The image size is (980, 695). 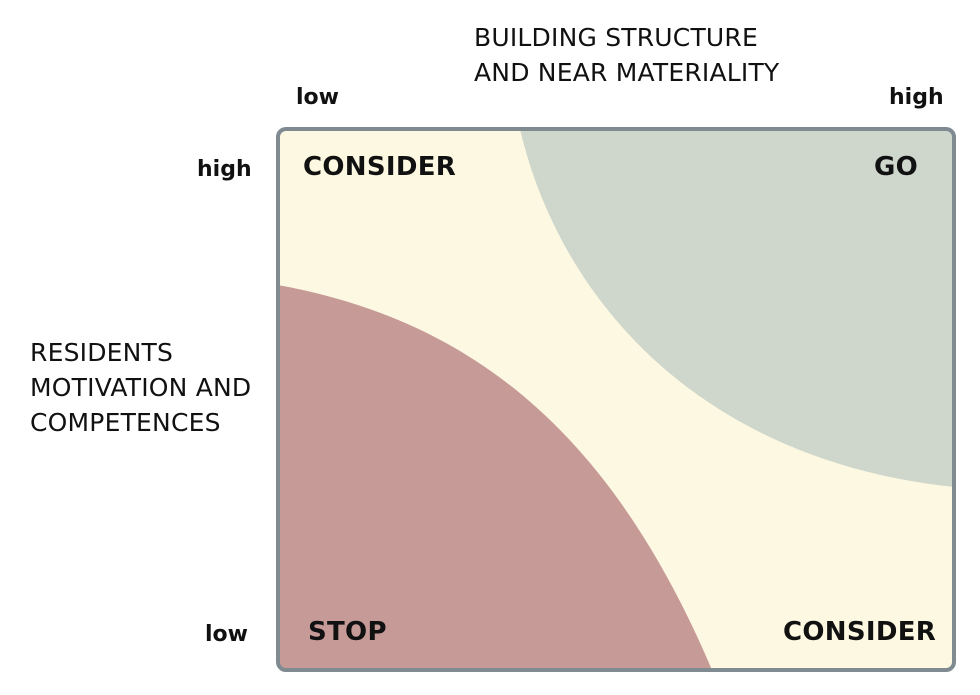 I want to click on y-axis-title-line-1: RESIDENTS, so click(x=102, y=352).